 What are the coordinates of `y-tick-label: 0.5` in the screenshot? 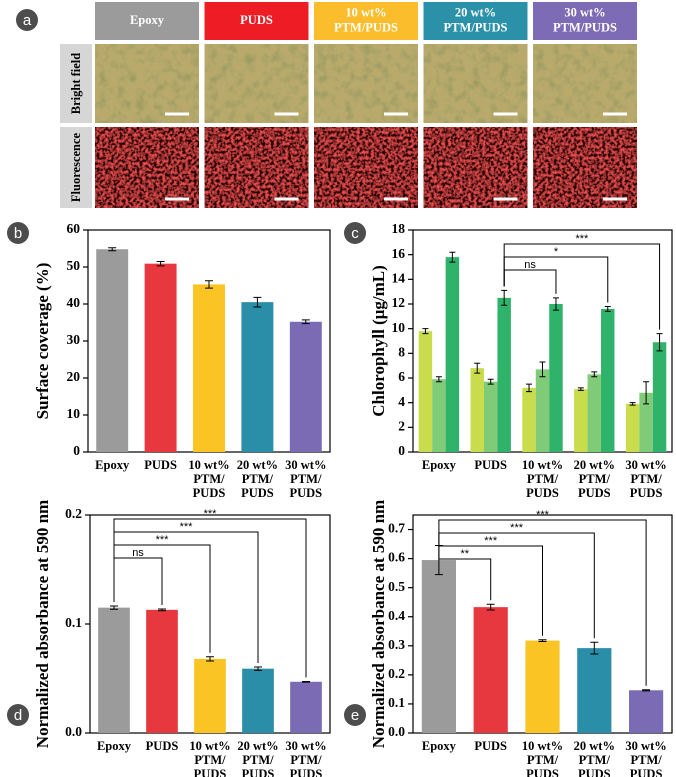 It's located at (396, 586).